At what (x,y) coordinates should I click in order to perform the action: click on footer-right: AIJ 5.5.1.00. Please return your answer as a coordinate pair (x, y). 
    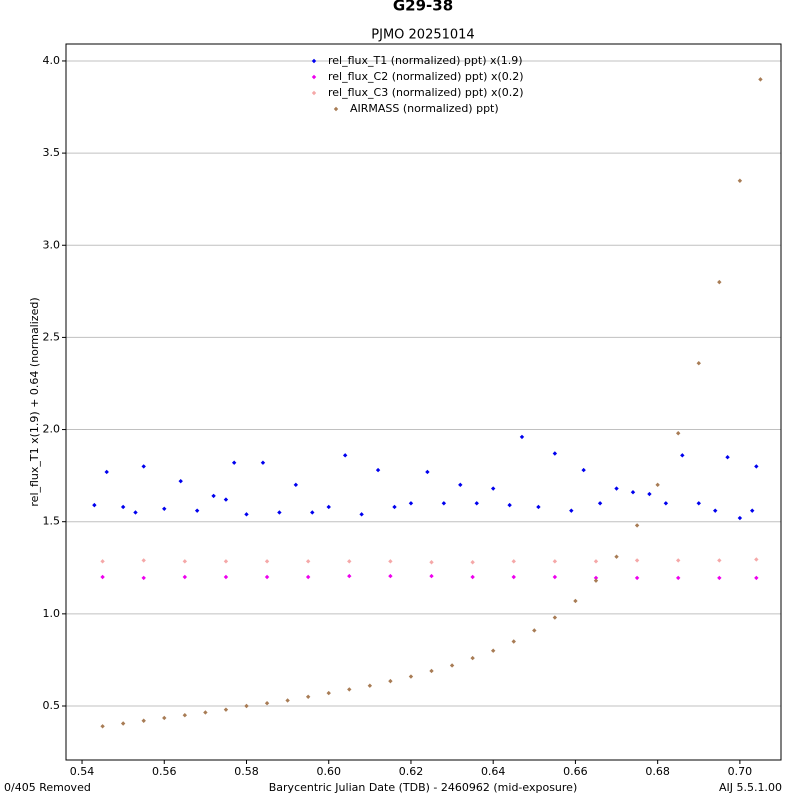
    Looking at the image, I should click on (750, 787).